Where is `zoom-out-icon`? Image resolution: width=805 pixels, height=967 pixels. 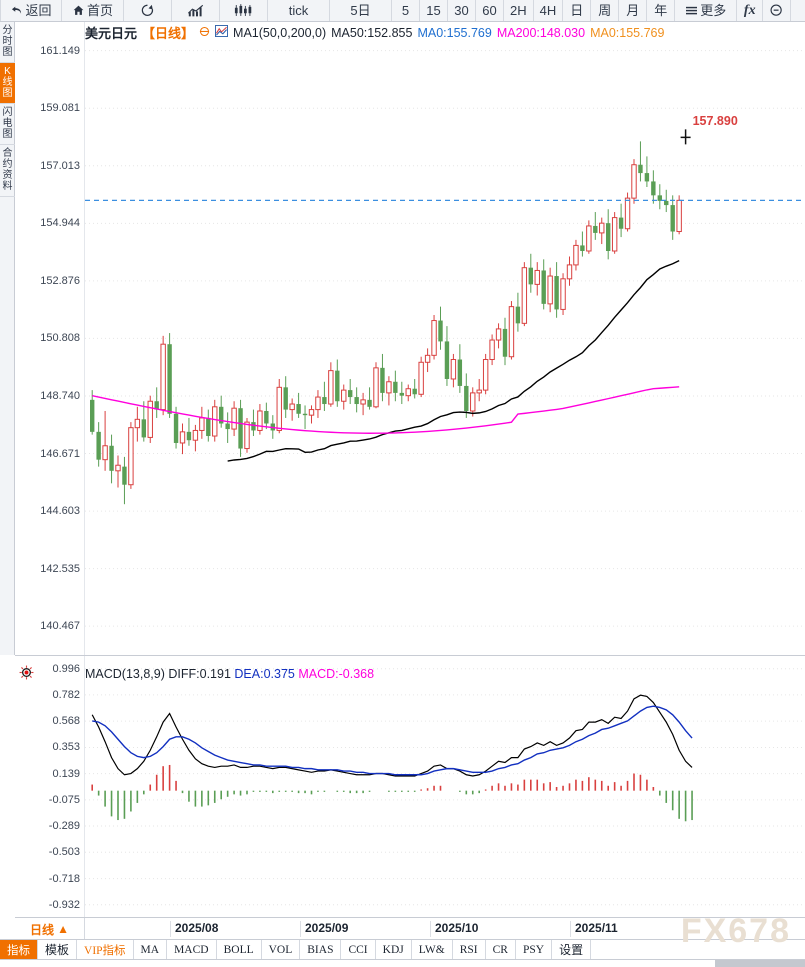
zoom-out-icon is located at coordinates (776, 10).